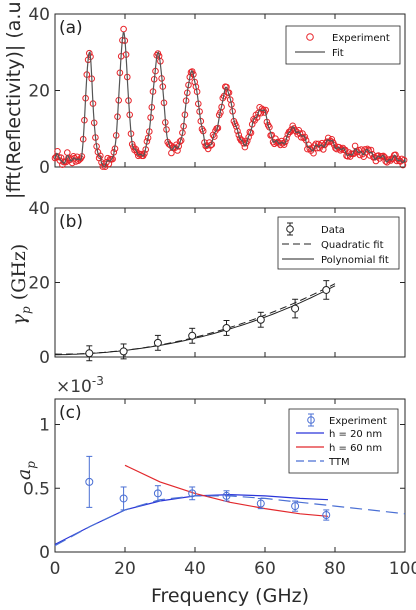 The height and width of the screenshot is (610, 416). Describe the element at coordinates (352, 245) in the screenshot. I see `legend-label-quadratic: Quadratic fit` at that location.